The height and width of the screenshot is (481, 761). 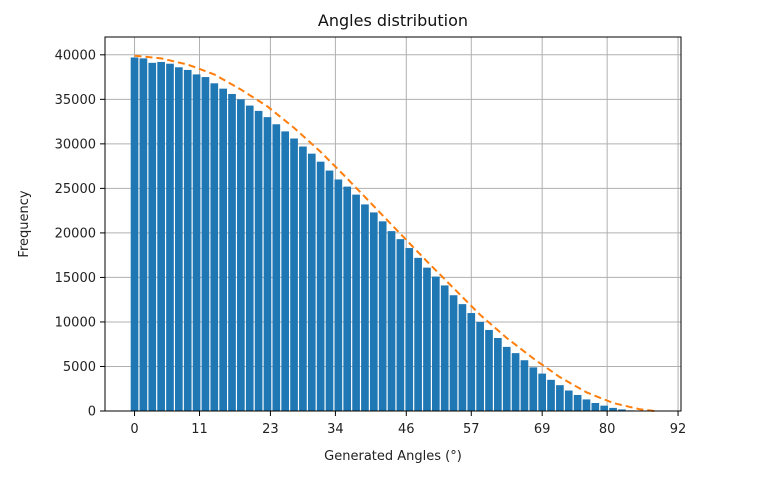 I want to click on y-tick-label: 30000, so click(x=75, y=144).